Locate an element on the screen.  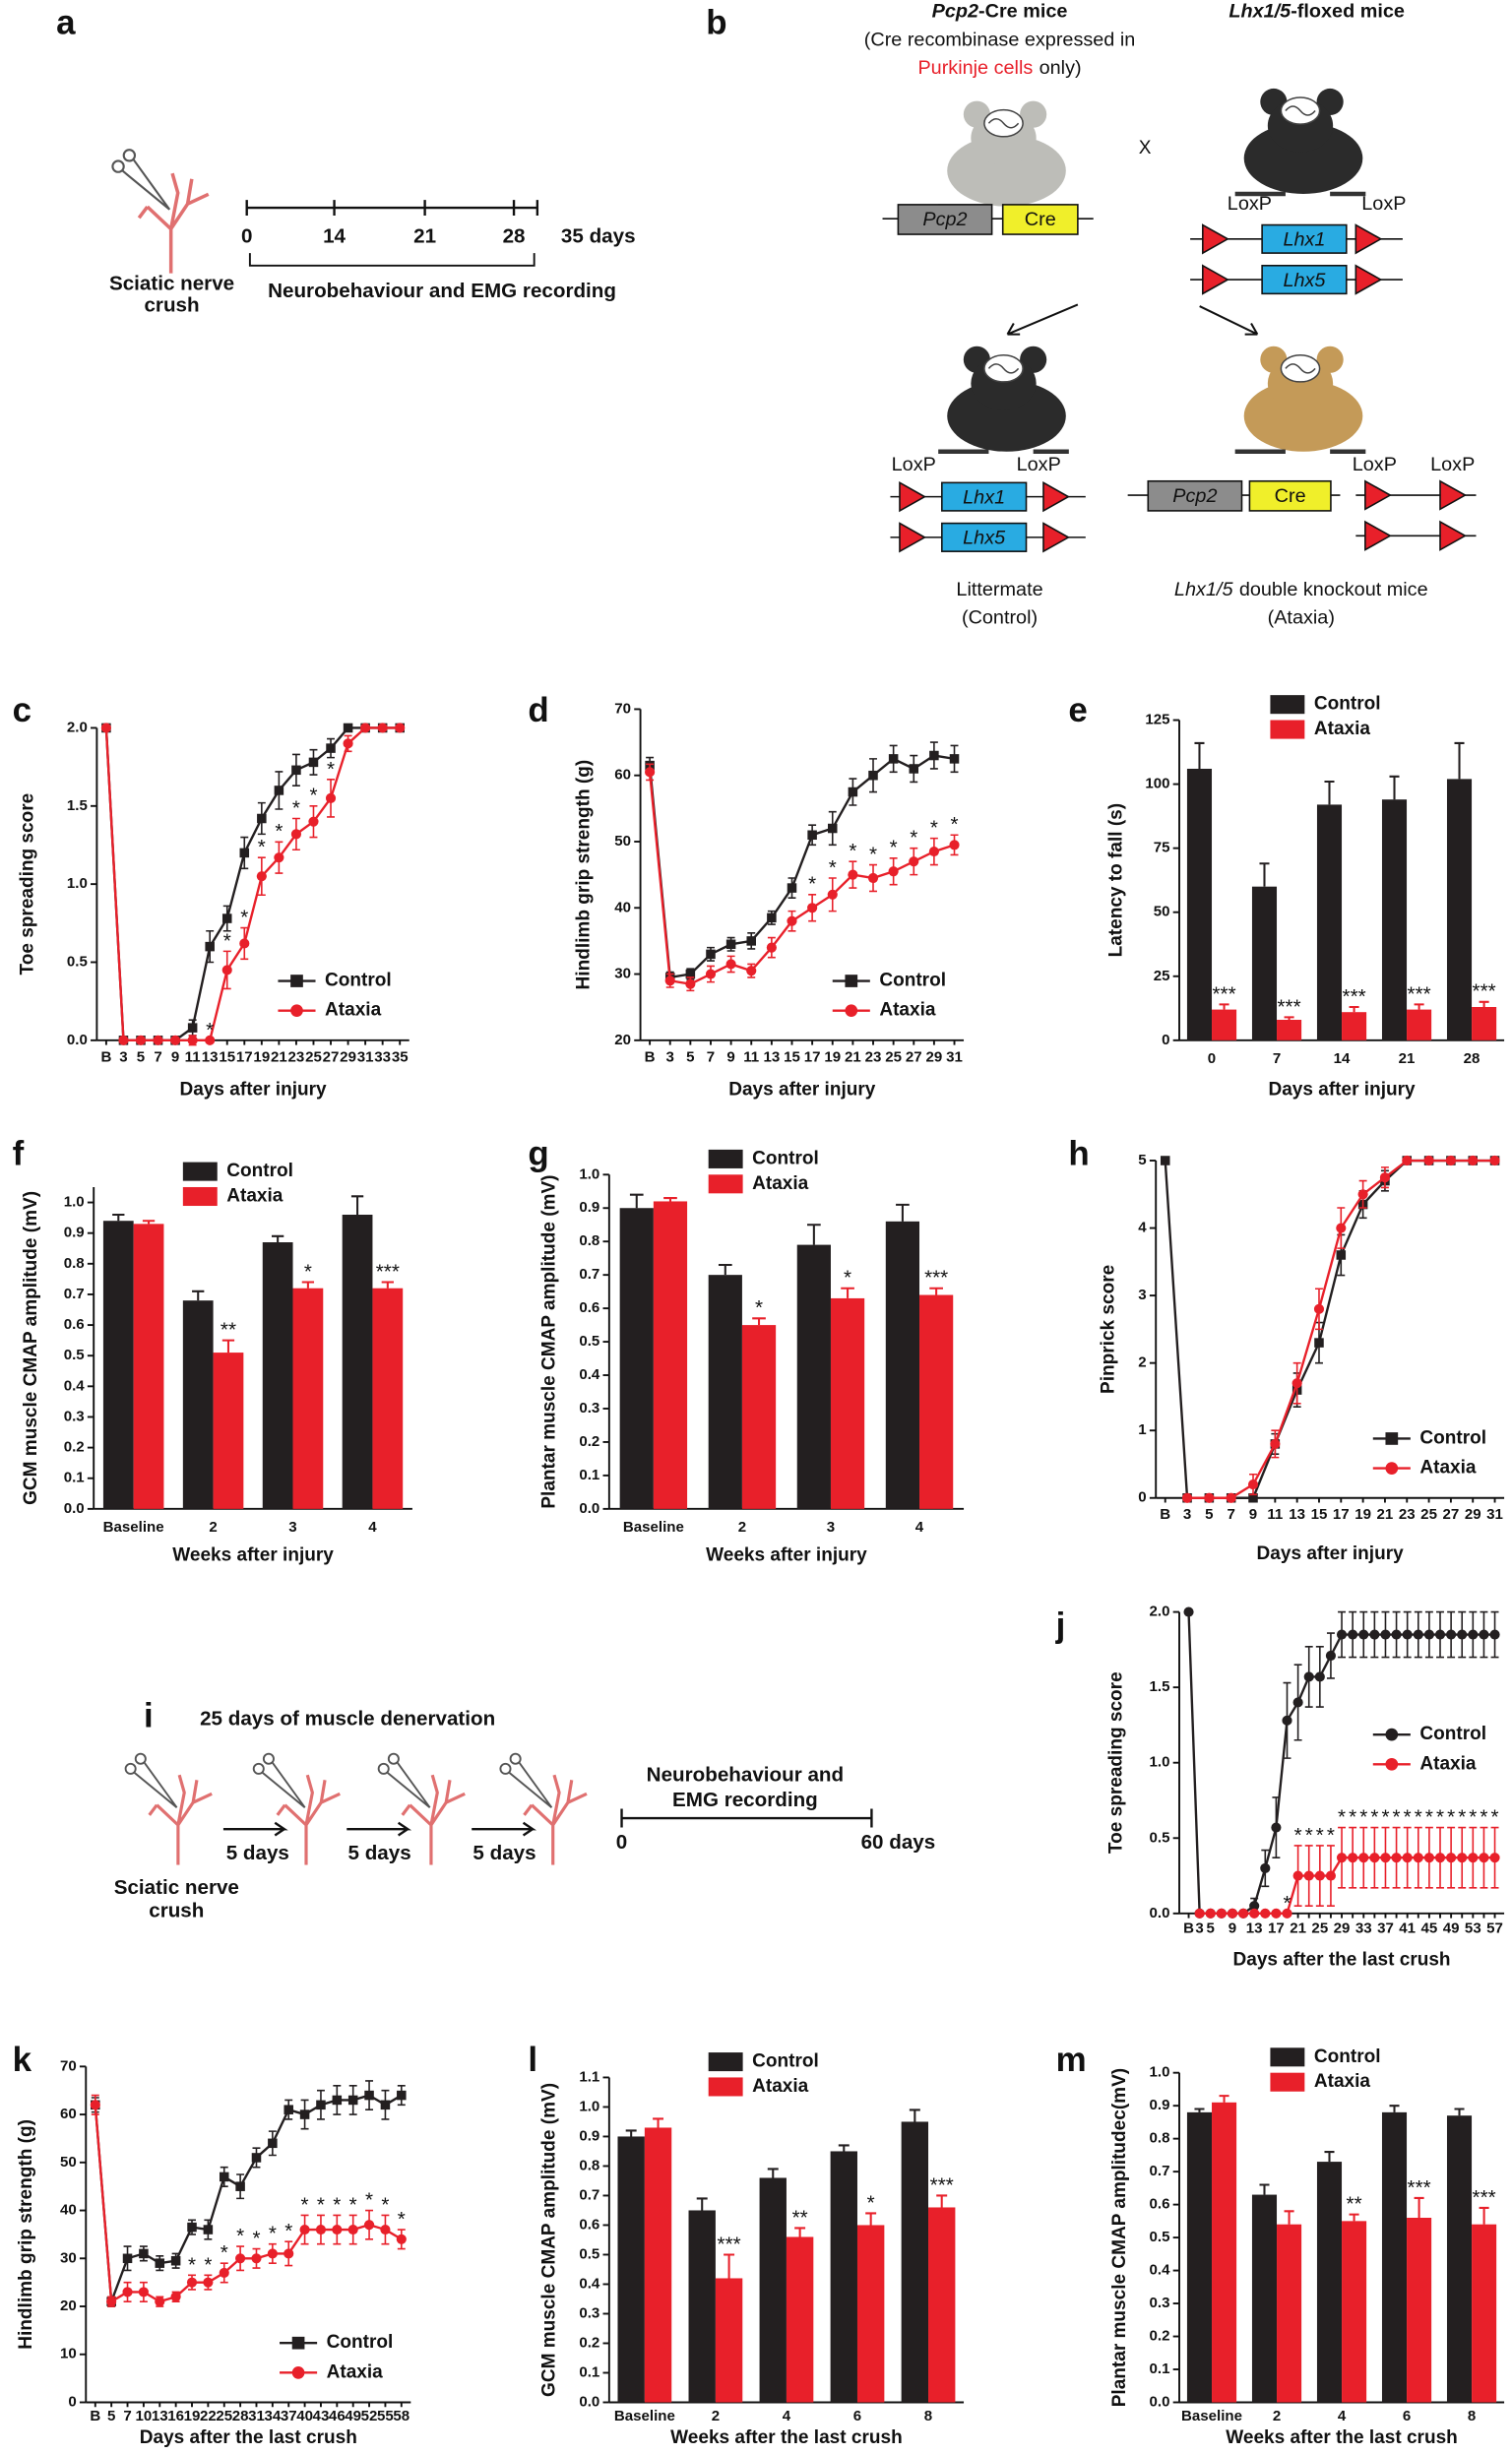
panel-label: k is located at coordinates (22, 2060).